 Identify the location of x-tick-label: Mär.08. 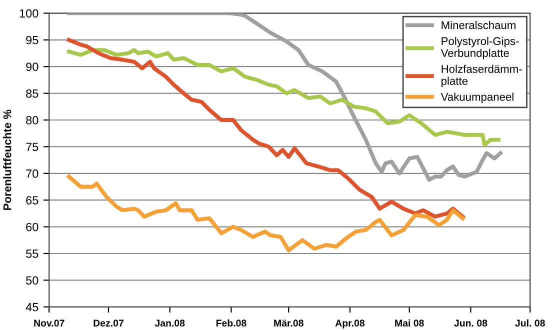
(289, 323).